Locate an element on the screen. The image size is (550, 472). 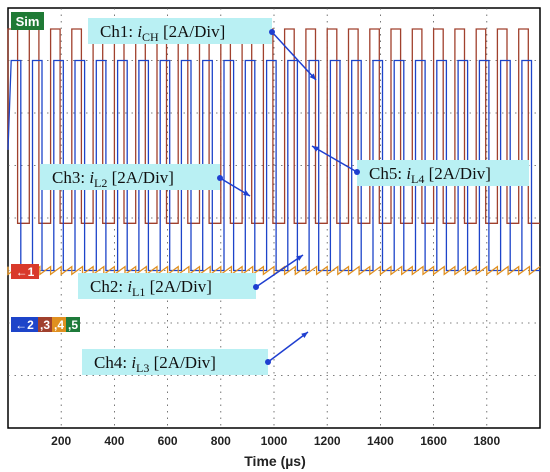
x-tick-label: 800 is located at coordinates (221, 441).